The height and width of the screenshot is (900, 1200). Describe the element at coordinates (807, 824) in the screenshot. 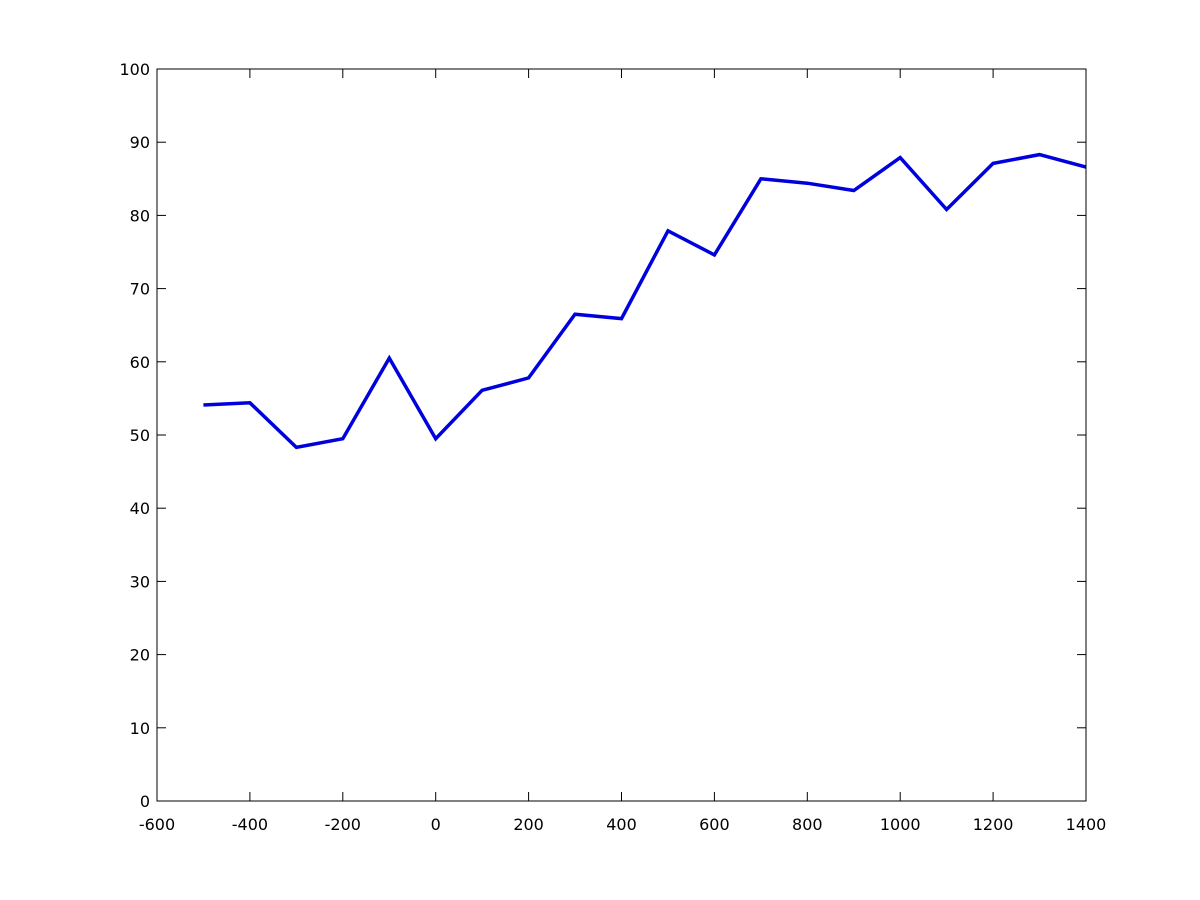

I see `x-tick-label: 800` at that location.